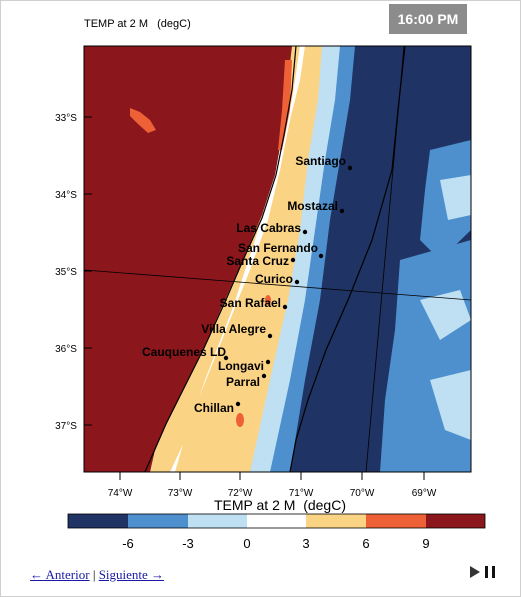 Image resolution: width=521 pixels, height=597 pixels. Describe the element at coordinates (490, 572) in the screenshot. I see `pause-icon` at that location.